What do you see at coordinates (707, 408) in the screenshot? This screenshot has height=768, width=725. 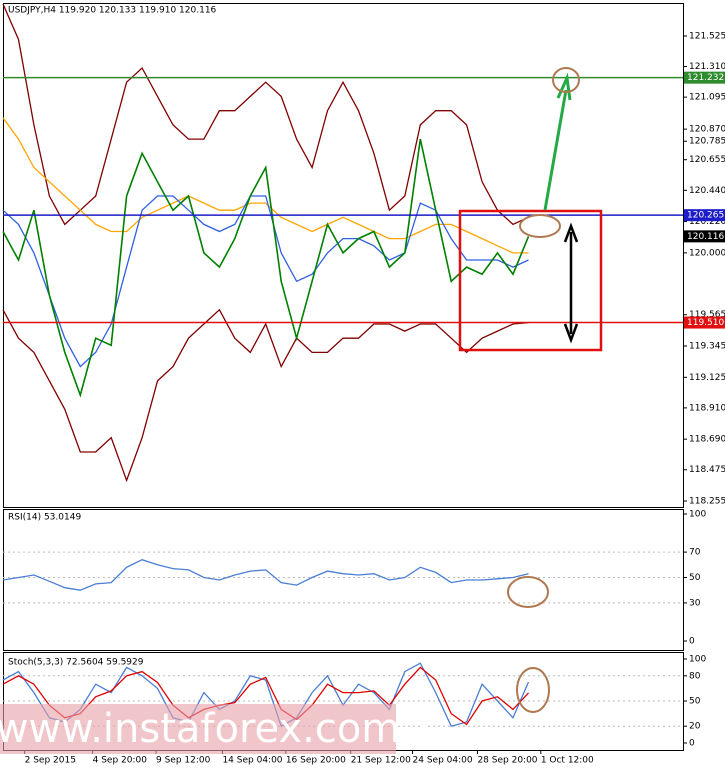 I see `y-tick-label: 118.910` at bounding box center [707, 408].